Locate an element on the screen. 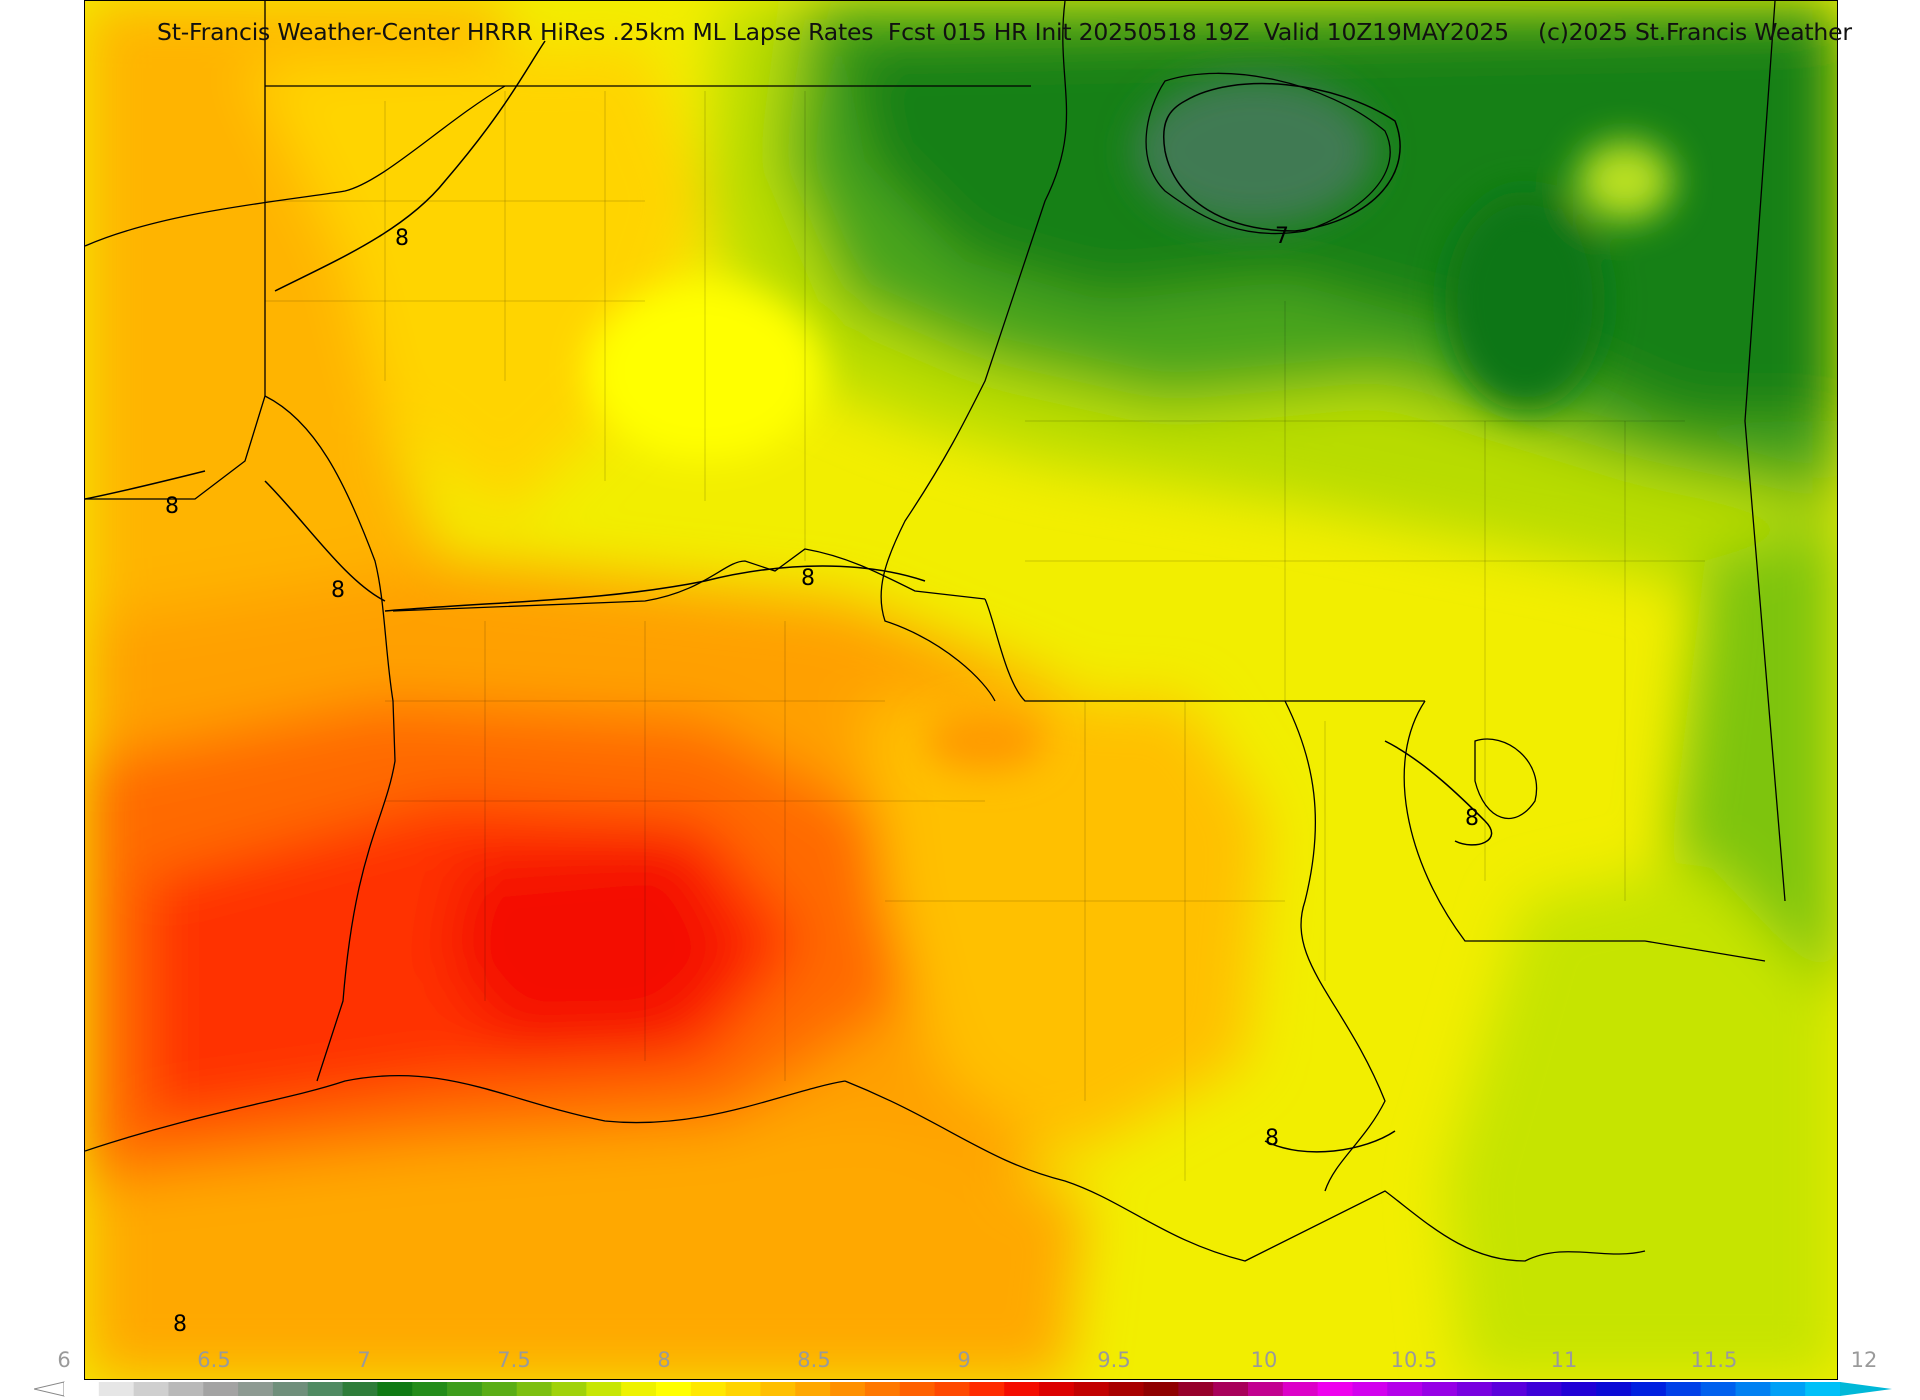 This screenshot has width=1920, height=1400. colorbar-tick-label: 6 is located at coordinates (64, 1360).